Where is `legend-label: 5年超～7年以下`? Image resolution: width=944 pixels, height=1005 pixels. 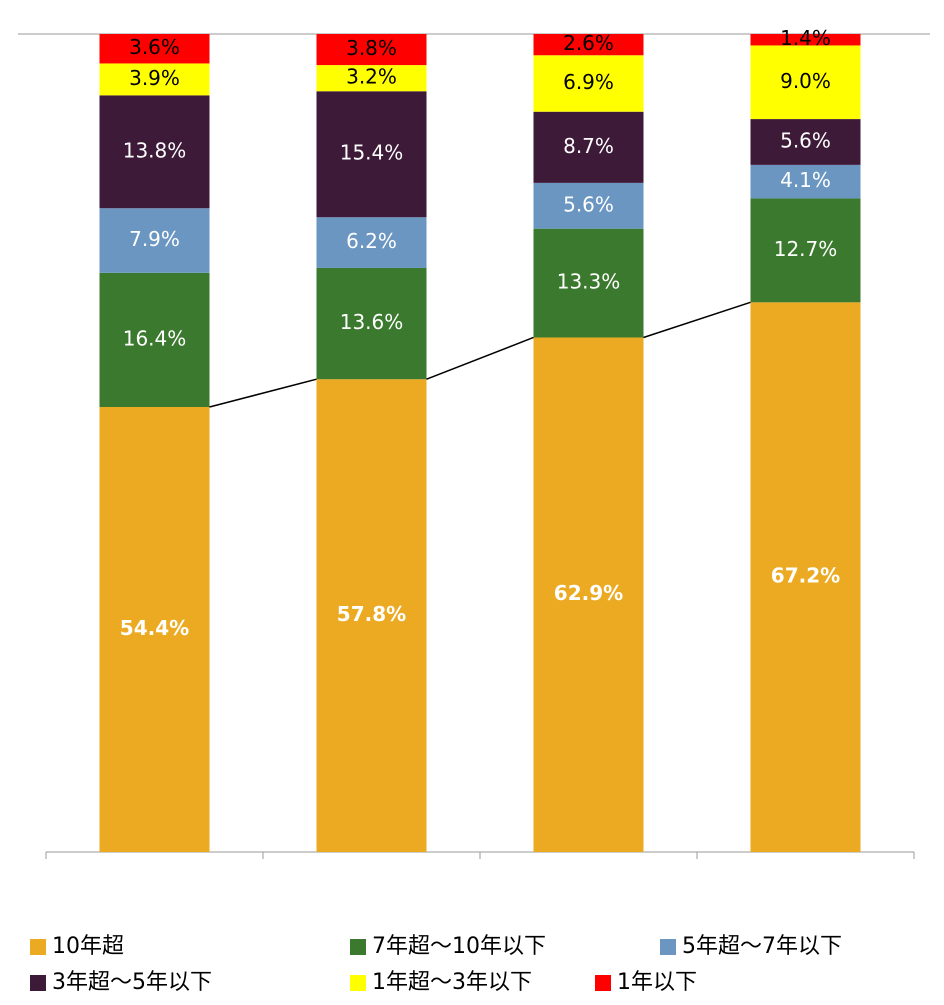
legend-label: 5年超～7年以下 is located at coordinates (762, 946).